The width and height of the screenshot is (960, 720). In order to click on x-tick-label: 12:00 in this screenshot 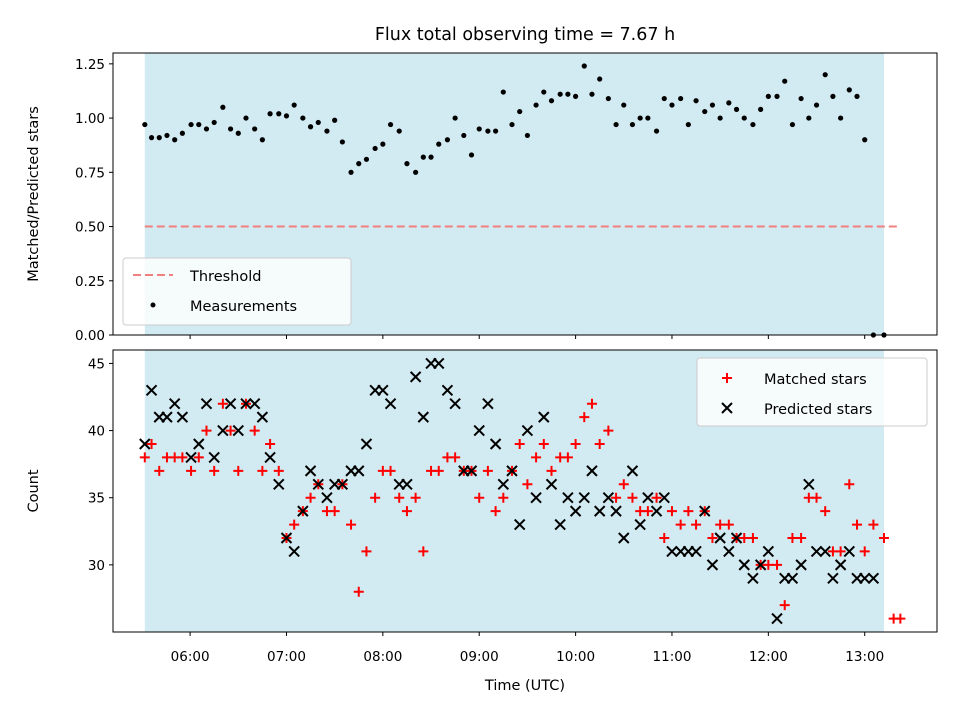, I will do `click(768, 657)`.